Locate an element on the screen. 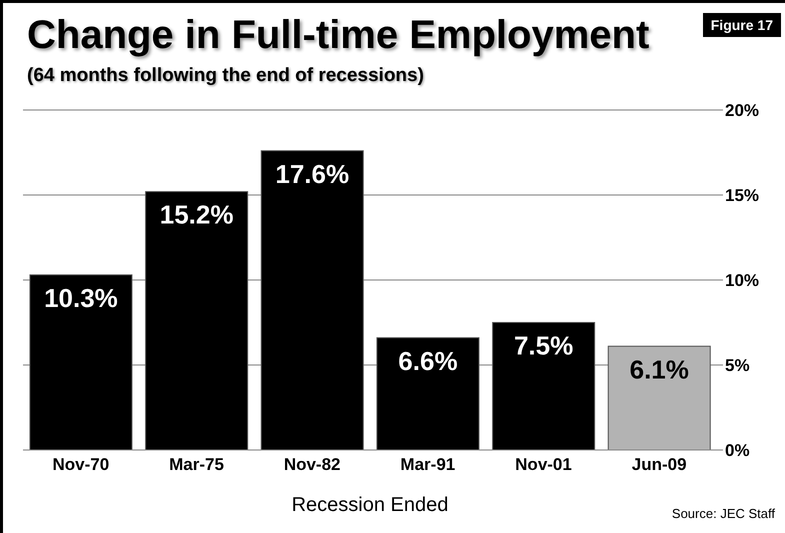 This screenshot has height=533, width=785. y-tick-label: 0% is located at coordinates (737, 450).